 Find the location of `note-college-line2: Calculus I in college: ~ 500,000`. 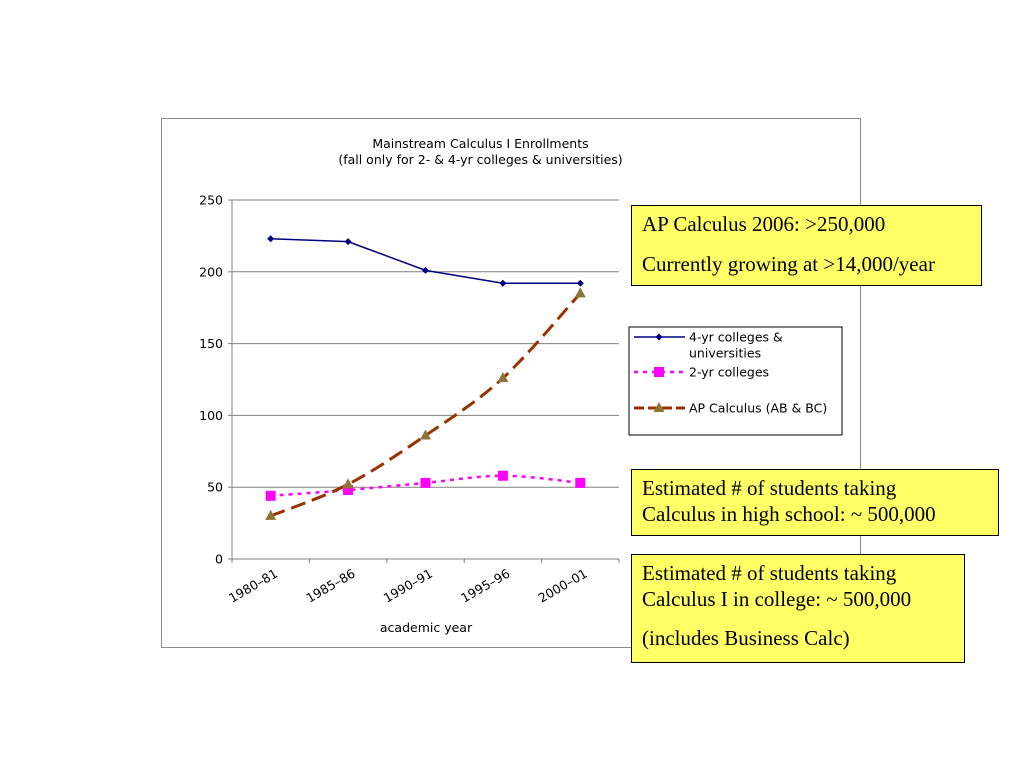

note-college-line2: Calculus I in college: ~ 500,000 is located at coordinates (777, 598).